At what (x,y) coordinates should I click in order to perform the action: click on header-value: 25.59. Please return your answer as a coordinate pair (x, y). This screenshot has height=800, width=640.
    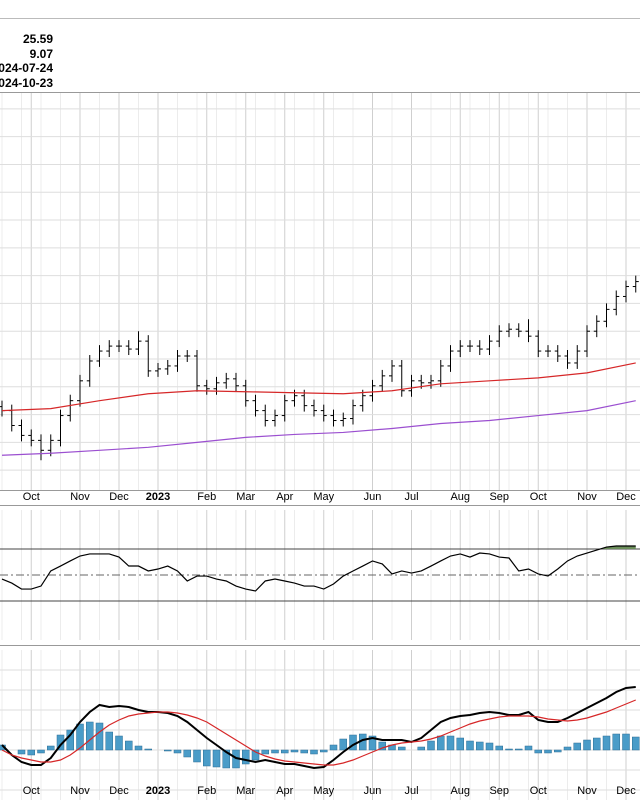
    Looking at the image, I should click on (38, 39).